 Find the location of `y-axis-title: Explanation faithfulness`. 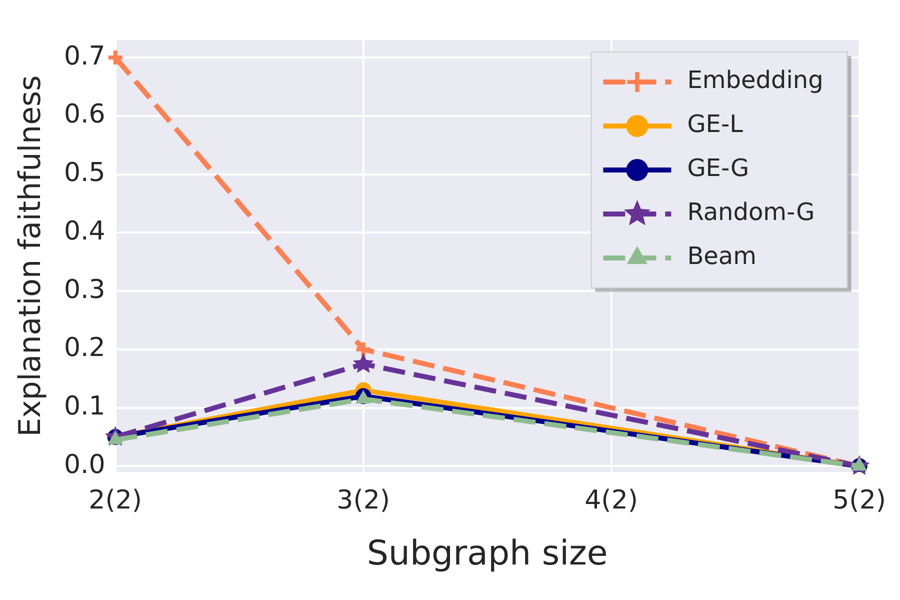

y-axis-title: Explanation faithfulness is located at coordinates (30, 256).